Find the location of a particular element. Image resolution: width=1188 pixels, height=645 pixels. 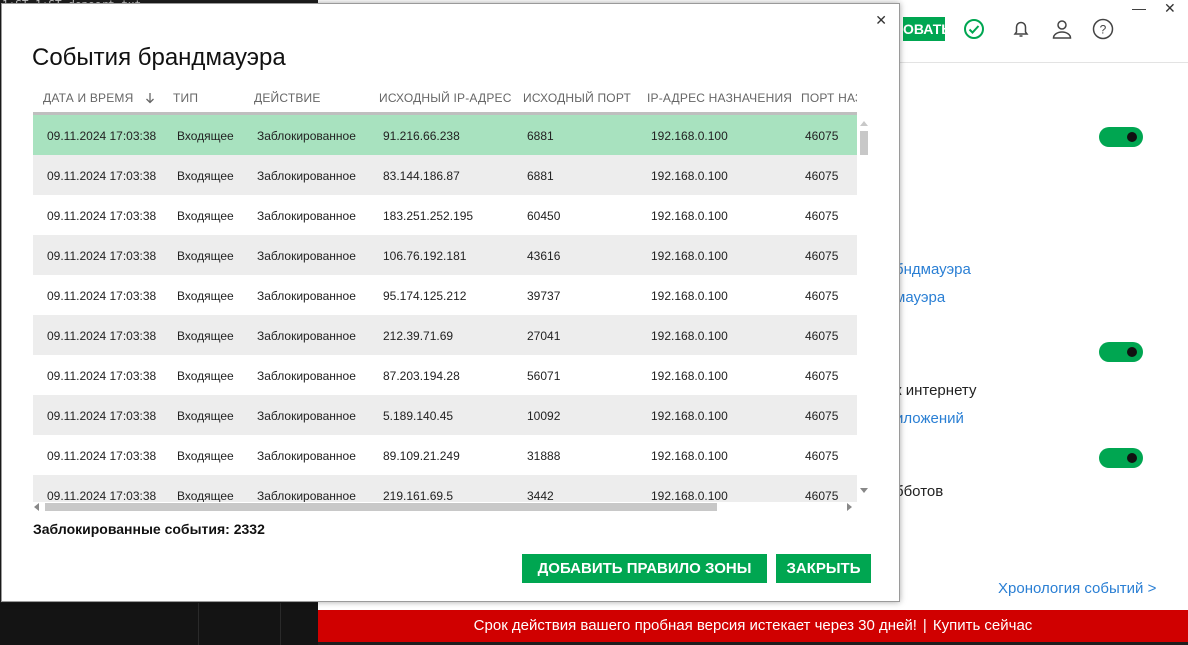

cell-source-port: 3442 is located at coordinates (540, 495).